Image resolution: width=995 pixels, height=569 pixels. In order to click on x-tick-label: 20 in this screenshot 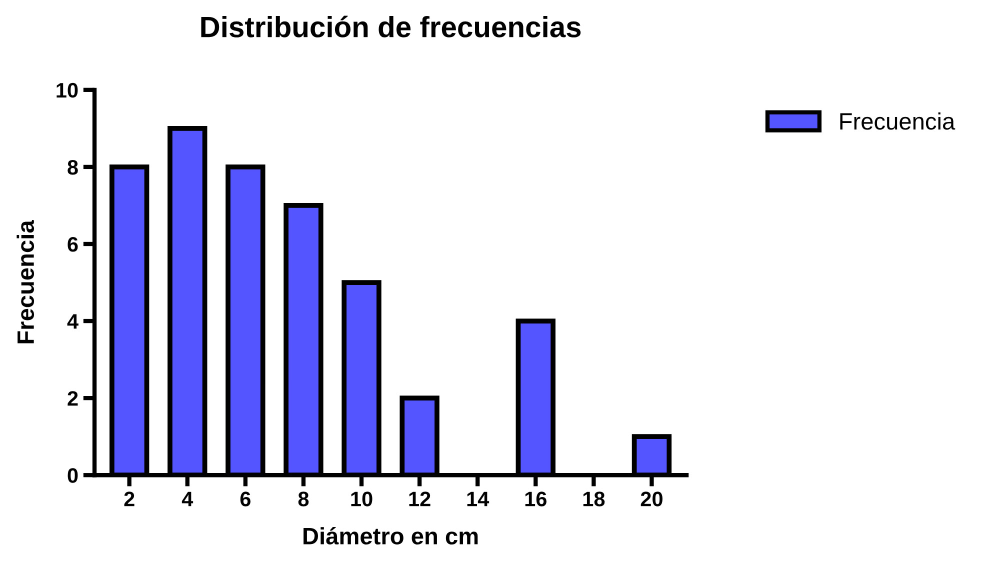, I will do `click(651, 499)`.